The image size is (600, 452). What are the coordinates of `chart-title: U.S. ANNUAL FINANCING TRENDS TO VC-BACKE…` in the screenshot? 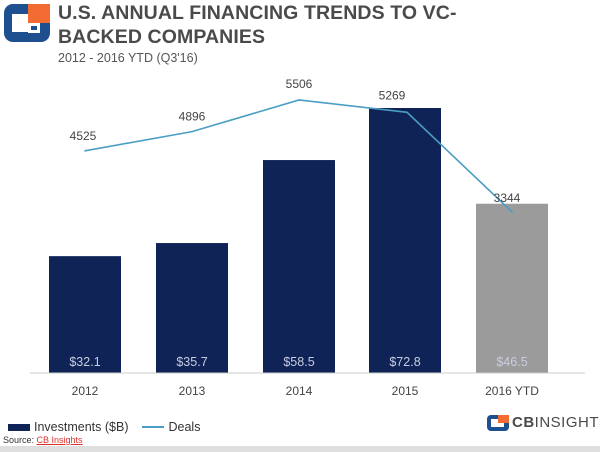 It's located at (257, 25).